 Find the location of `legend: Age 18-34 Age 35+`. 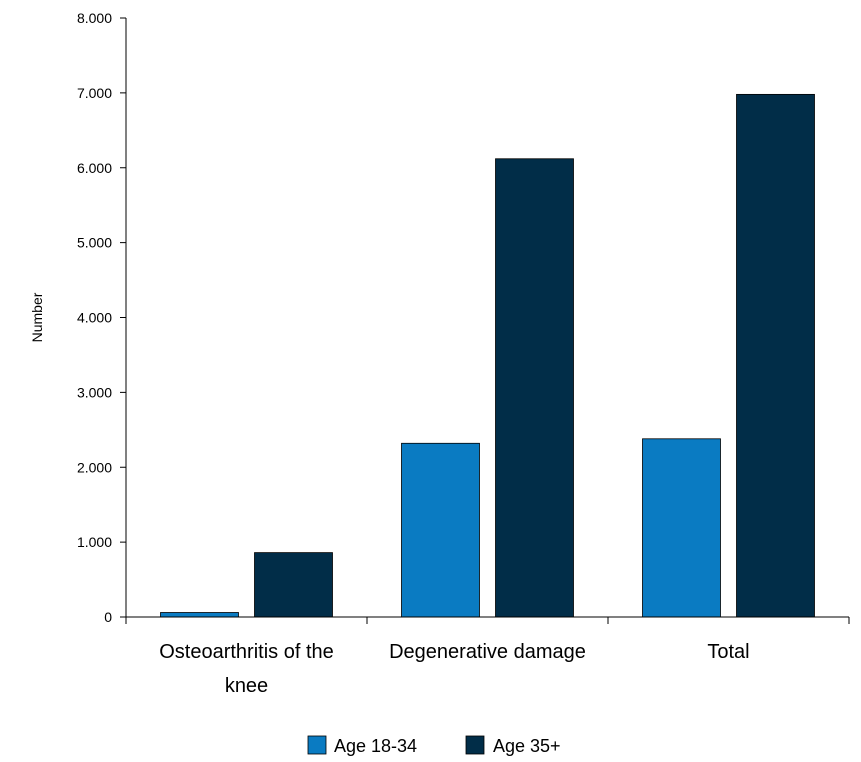

legend: Age 18-34 Age 35+ is located at coordinates (434, 745).